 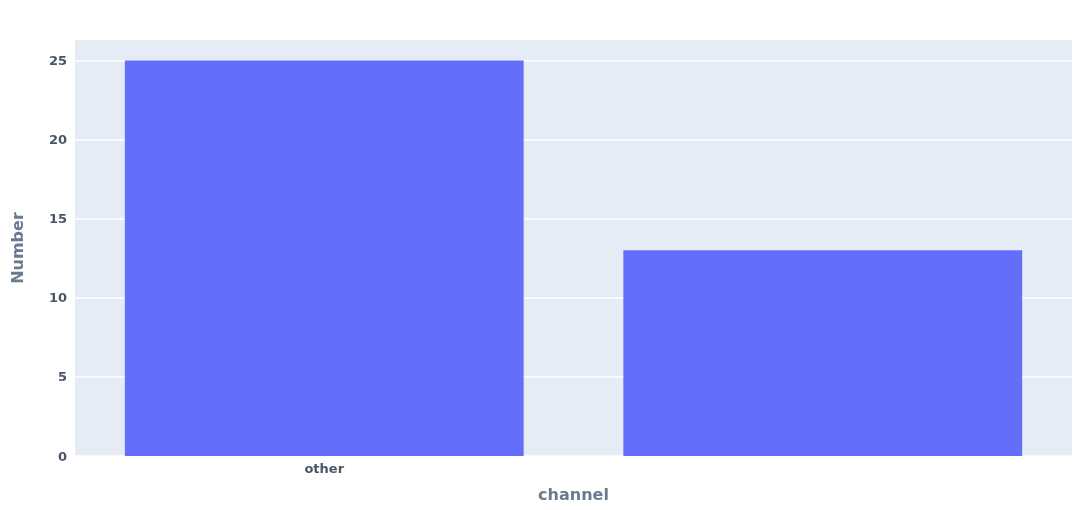 I want to click on y-tick-label: 25, so click(x=57, y=61).